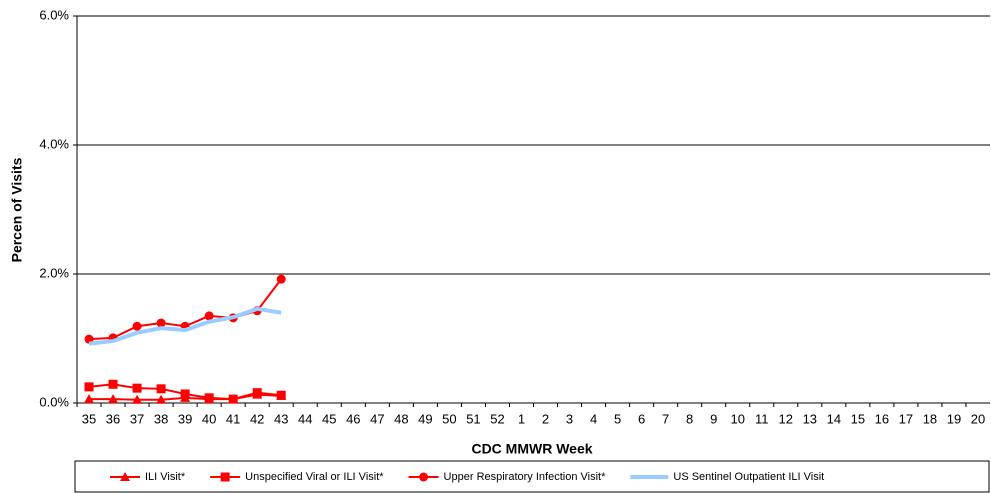 This screenshot has width=991, height=493. What do you see at coordinates (449, 418) in the screenshot?
I see `x-tick-label: 50` at bounding box center [449, 418].